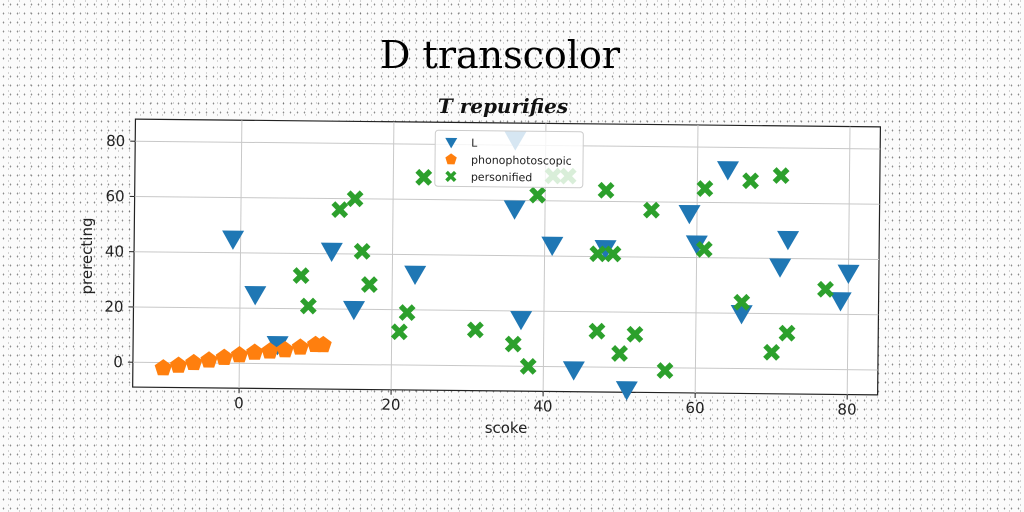 This screenshot has height=512, width=1024. What do you see at coordinates (521, 161) in the screenshot?
I see `legend-label: phonophotoscopic` at bounding box center [521, 161].